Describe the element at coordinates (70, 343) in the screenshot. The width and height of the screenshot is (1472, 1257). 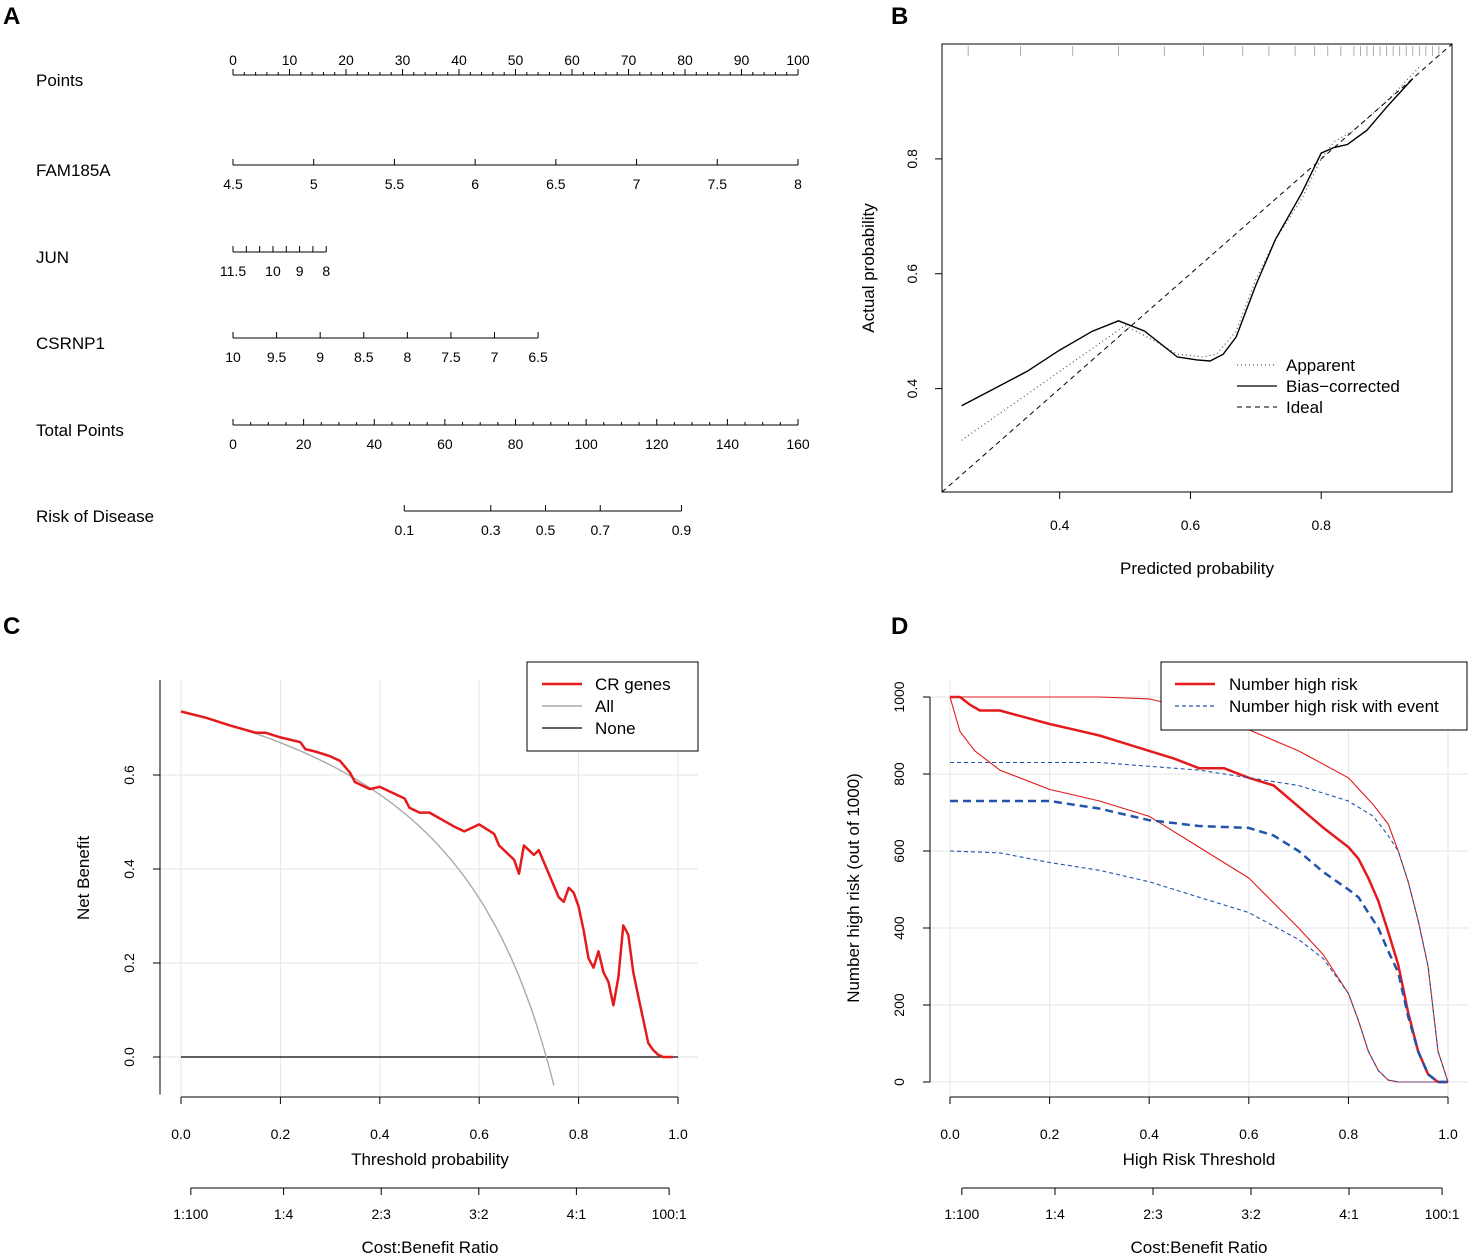
I see `nomogram-row-label: CSRNP1` at that location.